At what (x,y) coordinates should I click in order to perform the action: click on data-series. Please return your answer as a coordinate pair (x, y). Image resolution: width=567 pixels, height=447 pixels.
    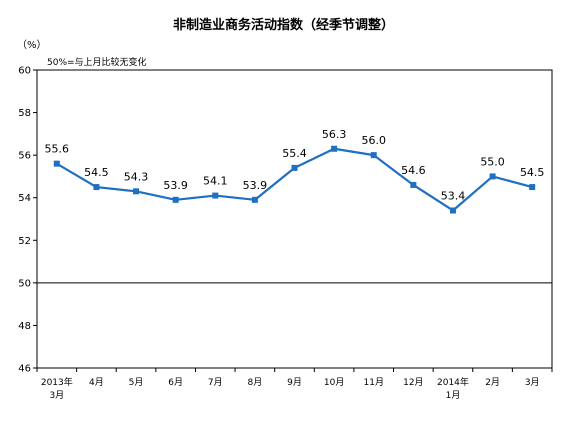
    Looking at the image, I should click on (294, 179).